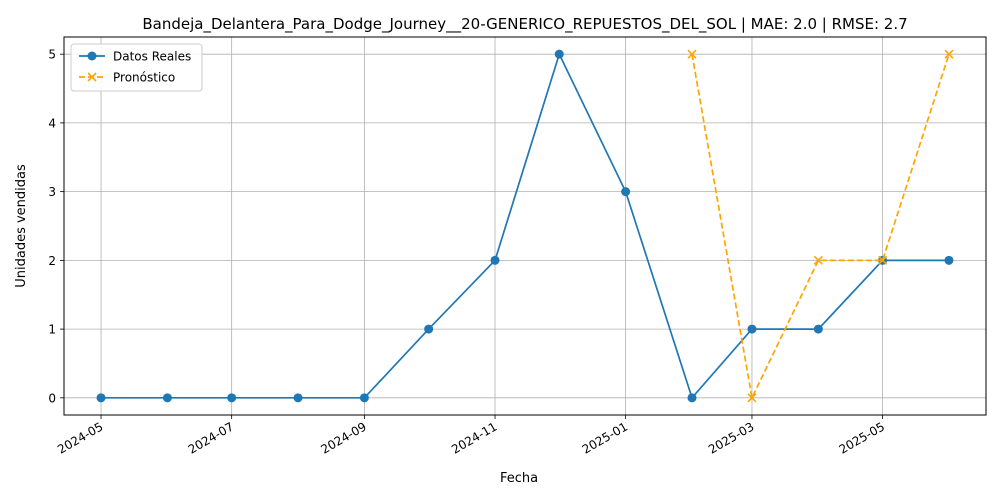  Describe the element at coordinates (152, 57) in the screenshot. I see `legend-label: Datos Reales` at that location.